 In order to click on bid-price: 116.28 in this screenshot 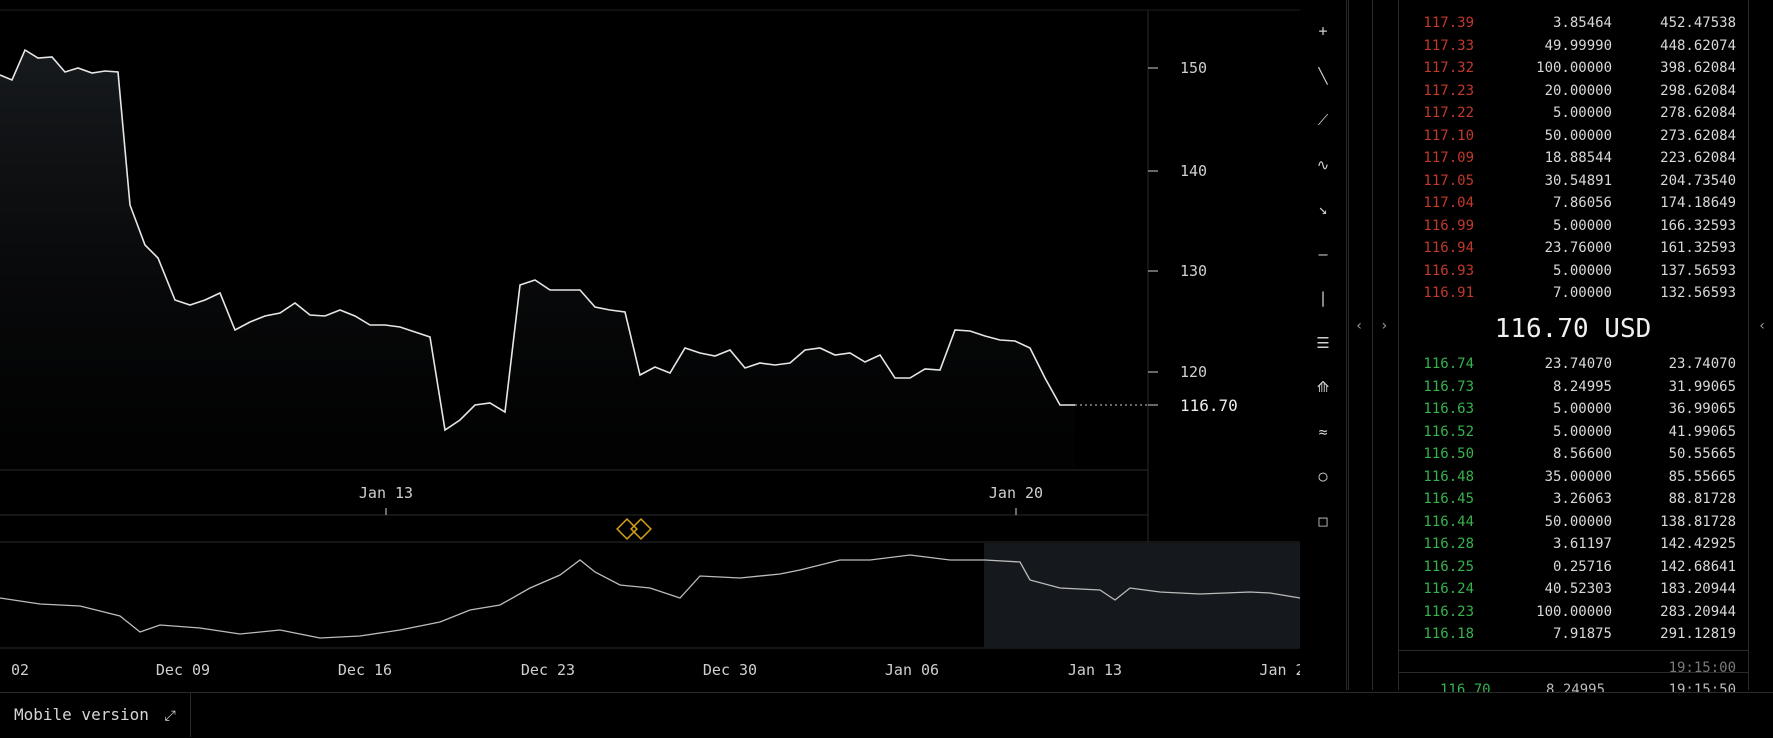, I will do `click(1448, 544)`.